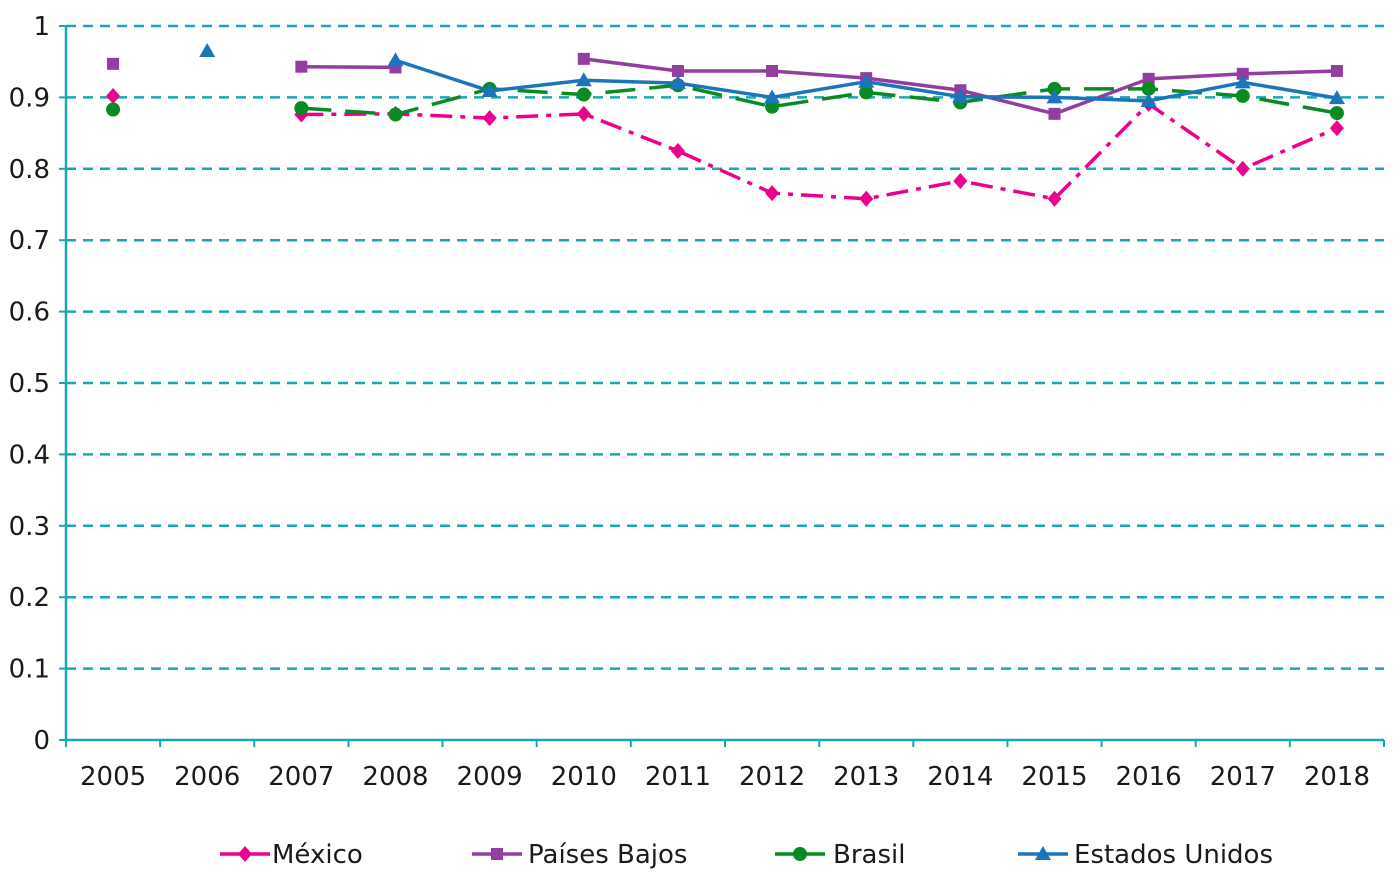  I want to click on legend-label: Estados Unidos, so click(1173, 855).